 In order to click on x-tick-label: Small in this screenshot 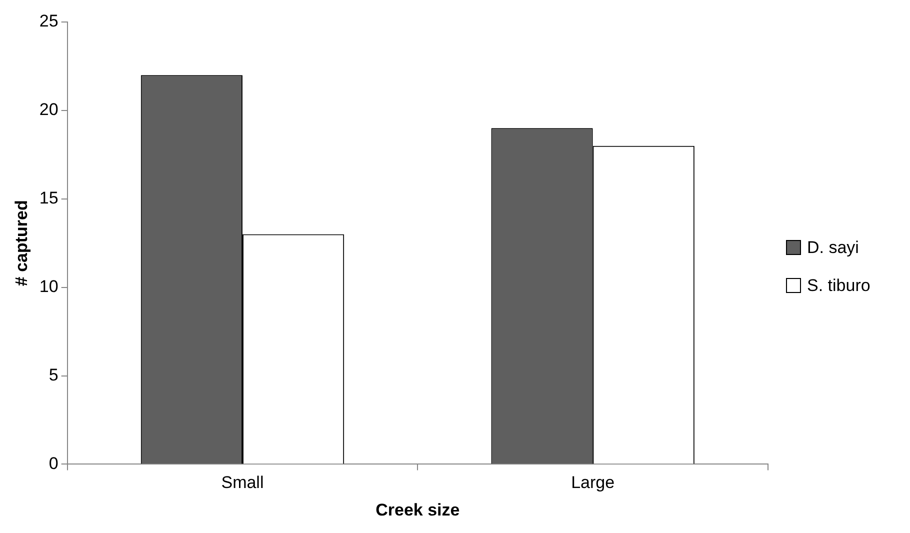, I will do `click(242, 482)`.